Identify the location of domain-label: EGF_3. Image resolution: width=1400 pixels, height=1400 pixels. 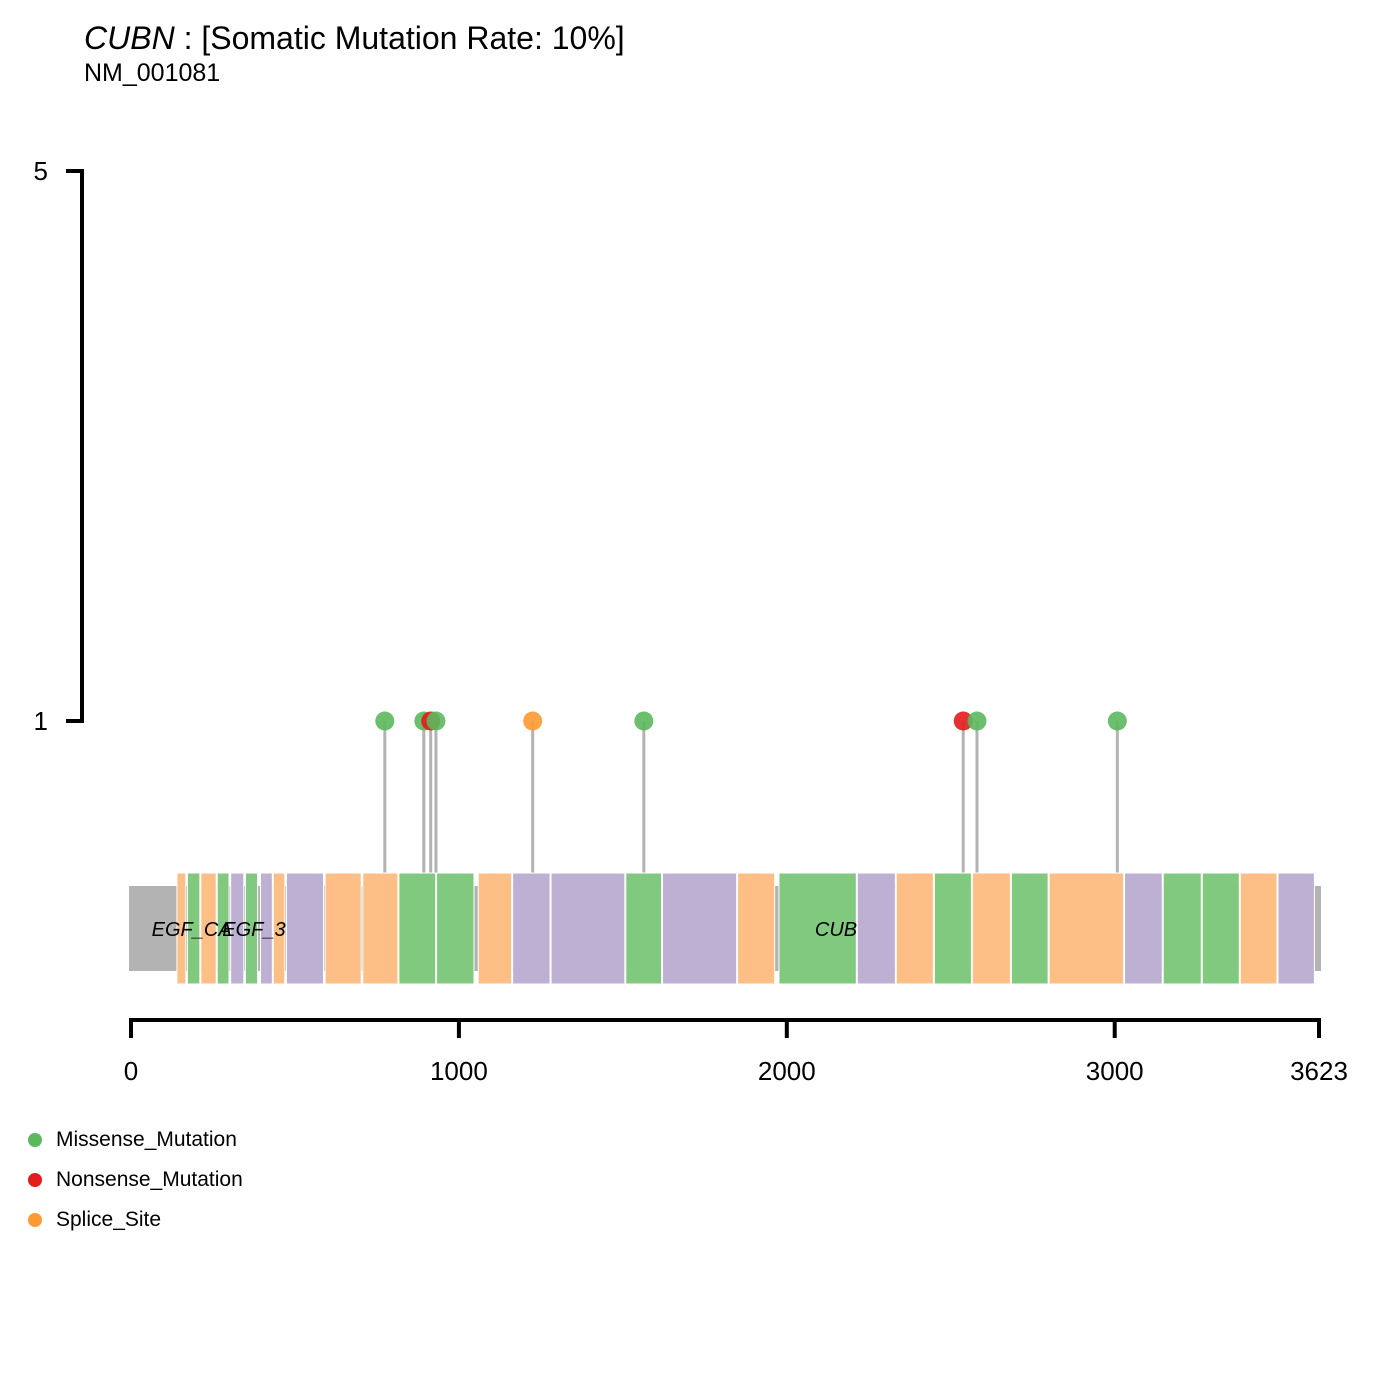
(253, 930).